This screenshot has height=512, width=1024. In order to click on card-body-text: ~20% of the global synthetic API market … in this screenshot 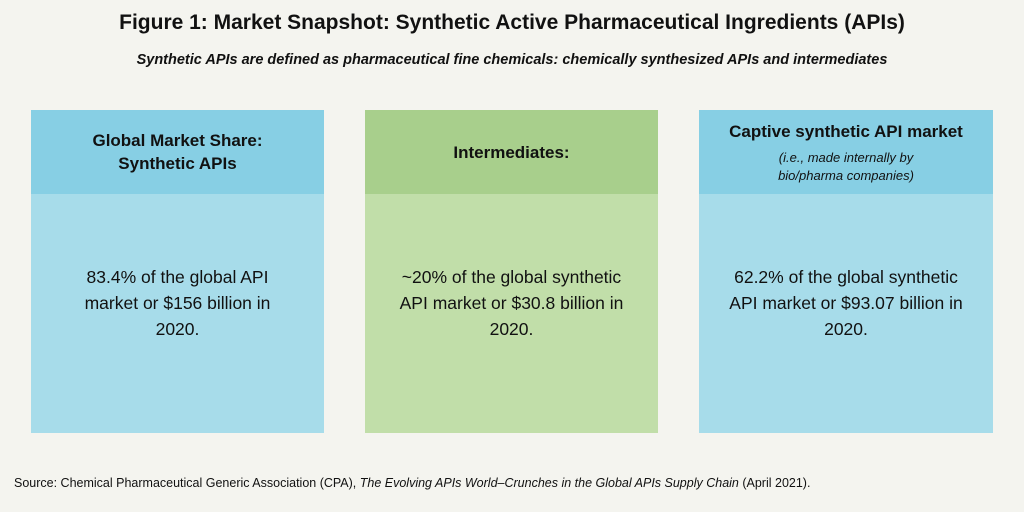, I will do `click(511, 303)`.